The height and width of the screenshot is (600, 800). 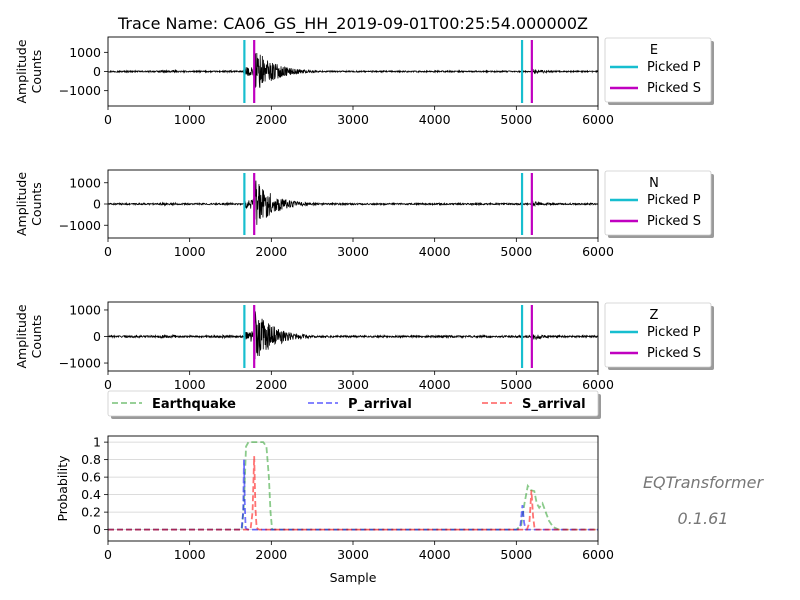 I want to click on y-tick-label: 0.2, so click(x=91, y=512).